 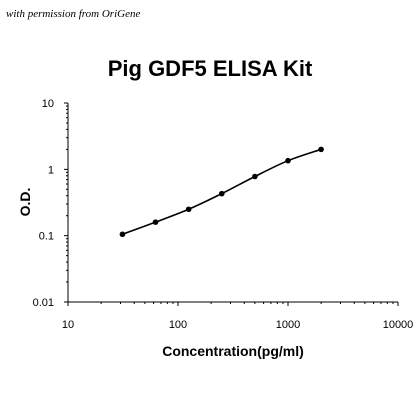 What do you see at coordinates (73, 14) in the screenshot?
I see `watermark-text: with permission from OriGene` at bounding box center [73, 14].